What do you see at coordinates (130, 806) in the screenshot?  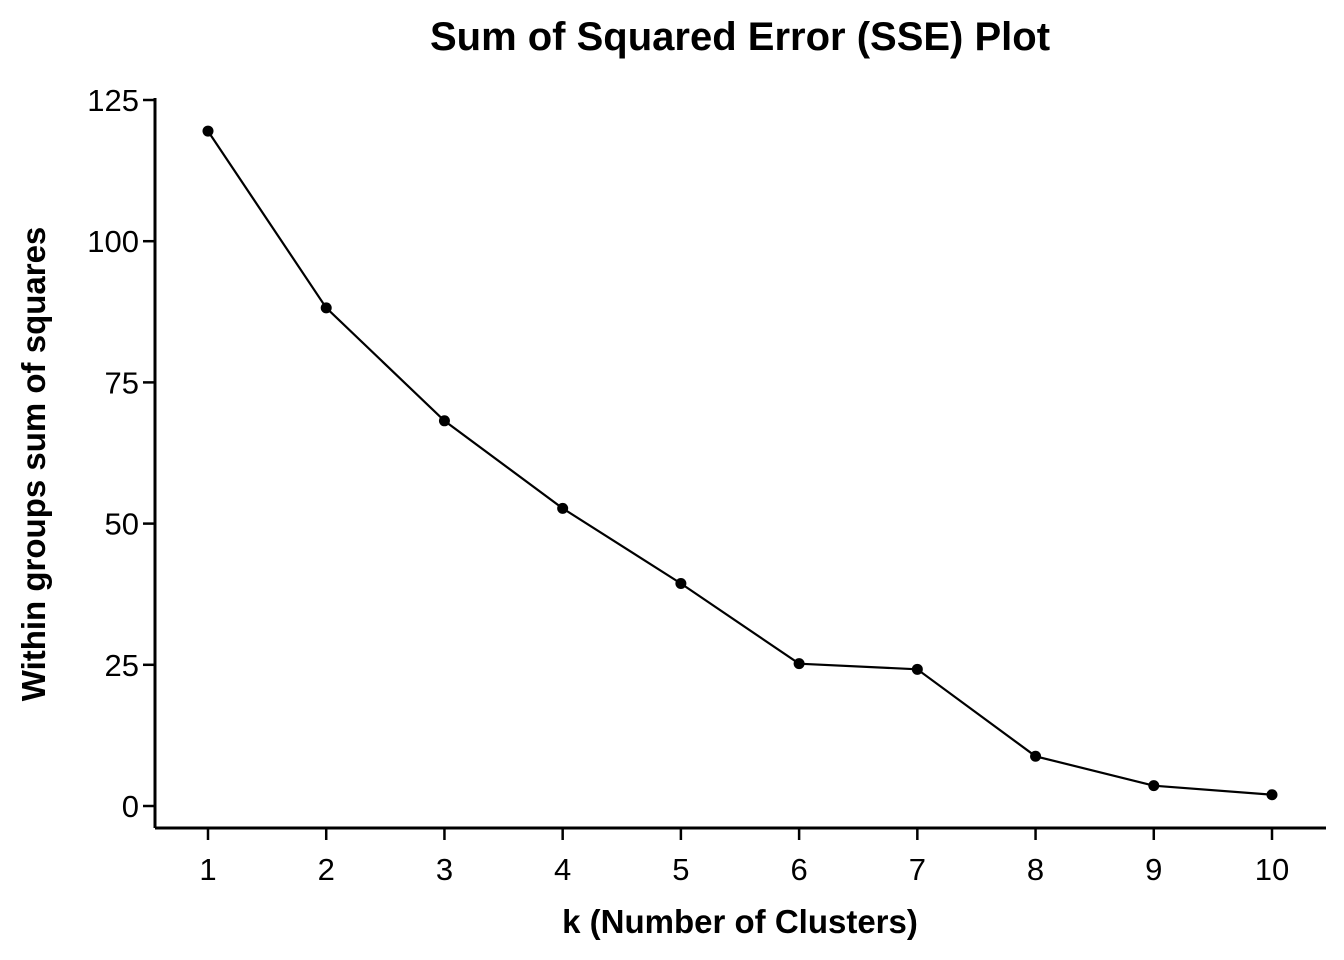 I see `y-tick-label: 0` at bounding box center [130, 806].